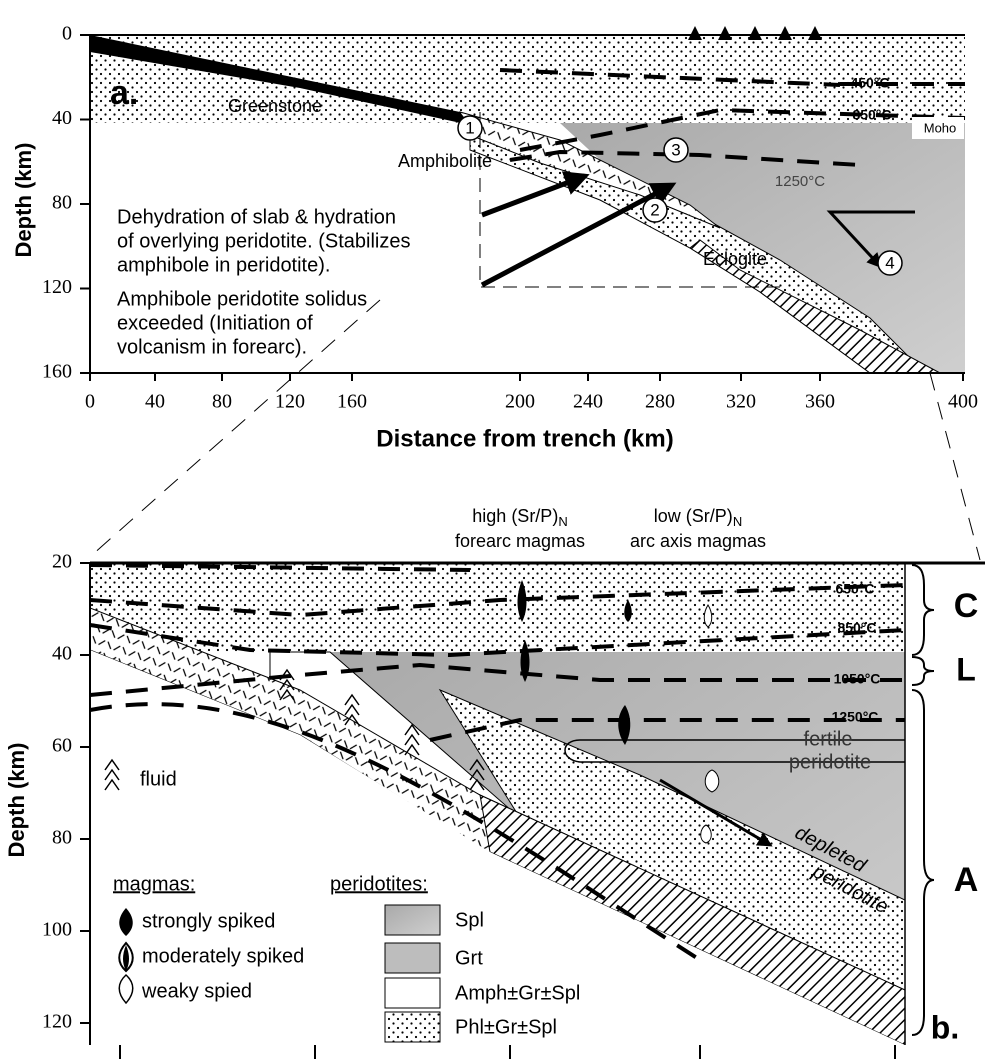  I want to click on note: amphibole in peridotite)., so click(223, 265).